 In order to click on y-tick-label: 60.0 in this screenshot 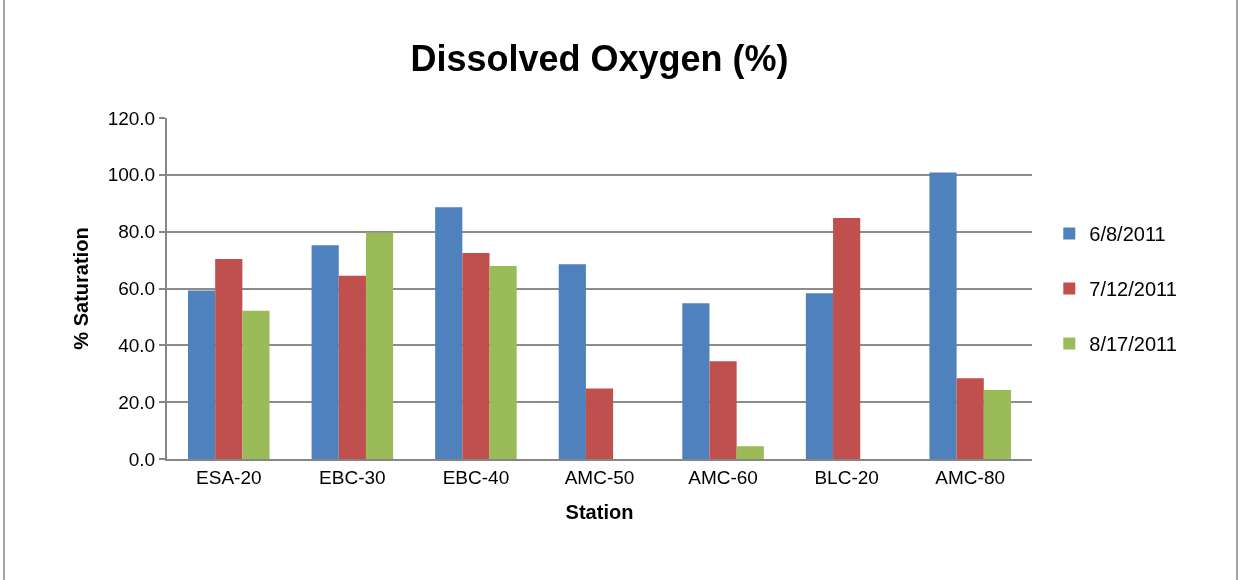, I will do `click(137, 289)`.